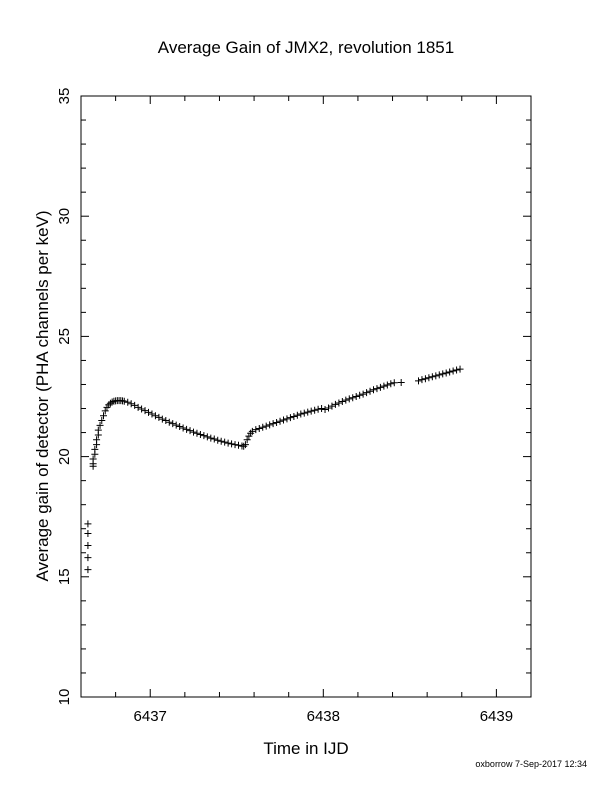 Image resolution: width=612 pixels, height=792 pixels. What do you see at coordinates (64, 96) in the screenshot?
I see `y-tick-label: 35` at bounding box center [64, 96].